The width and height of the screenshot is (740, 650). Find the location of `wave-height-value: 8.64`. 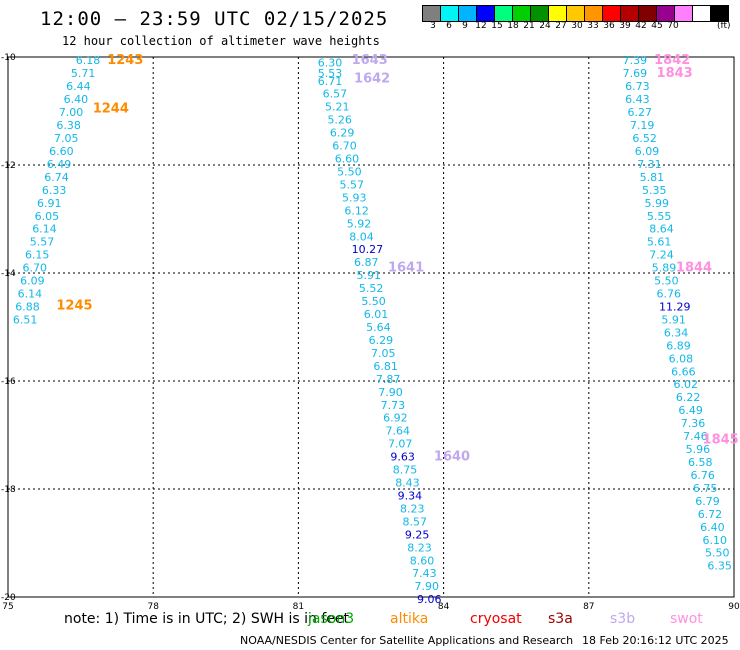

wave-height-value: 8.64 is located at coordinates (661, 229).